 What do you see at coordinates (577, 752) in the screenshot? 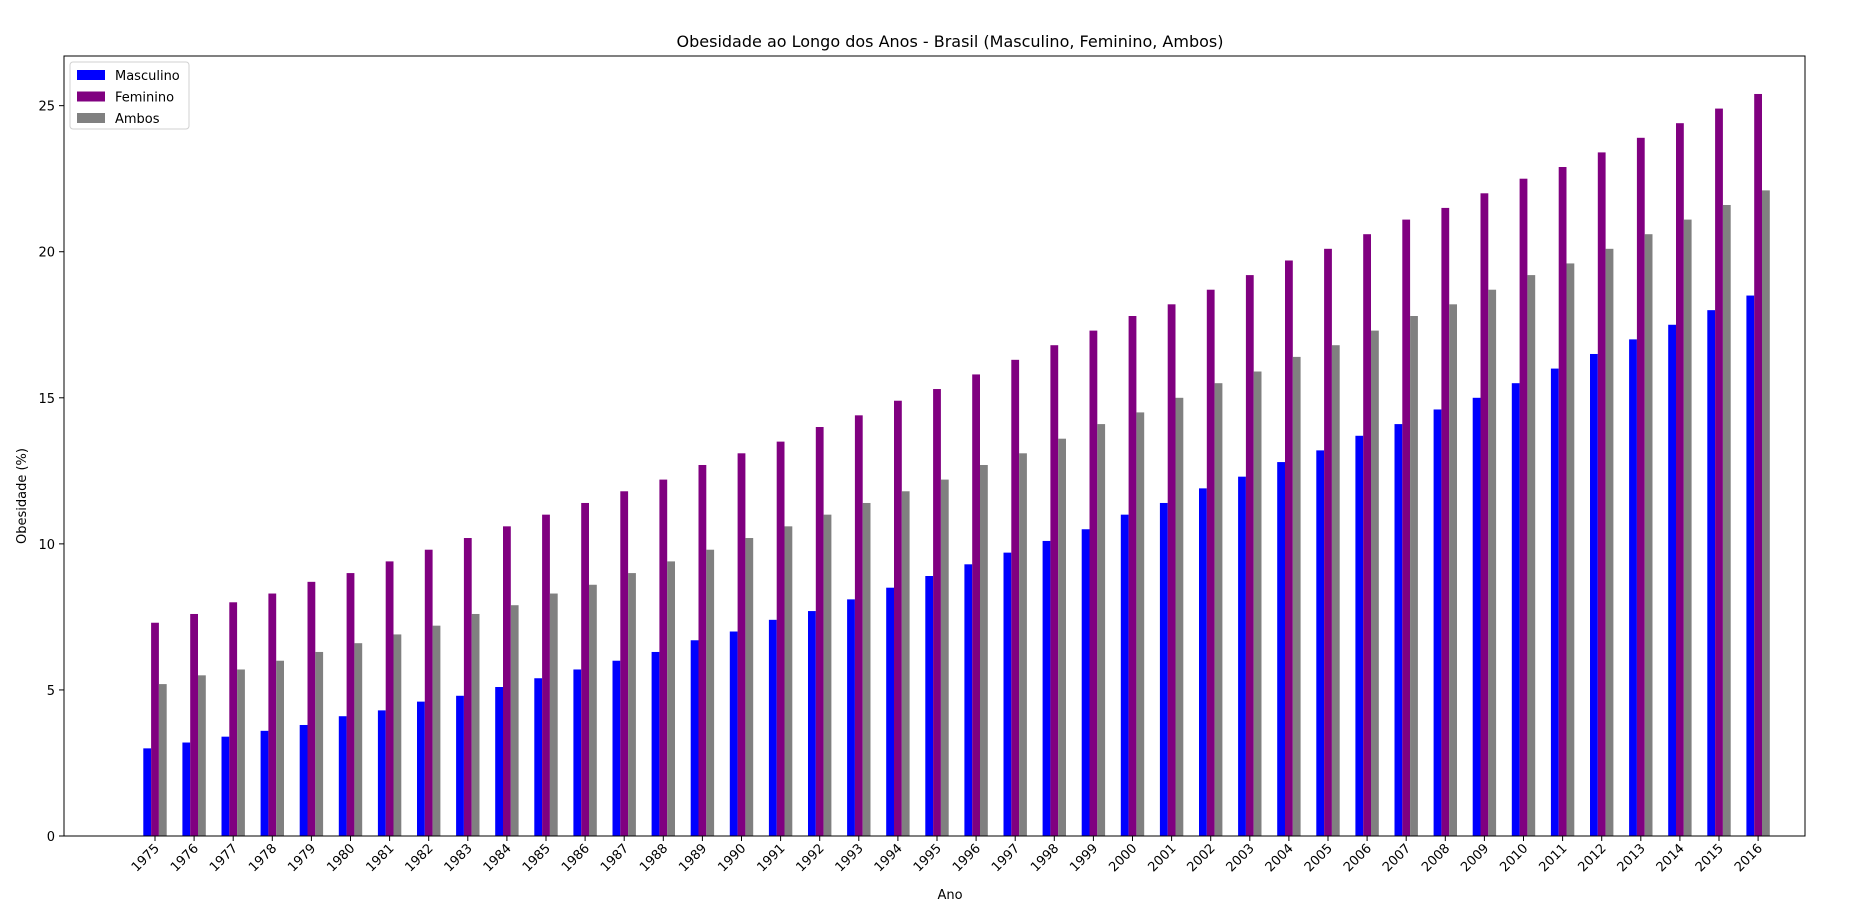
I see `bar-masculino-1986` at bounding box center [577, 752].